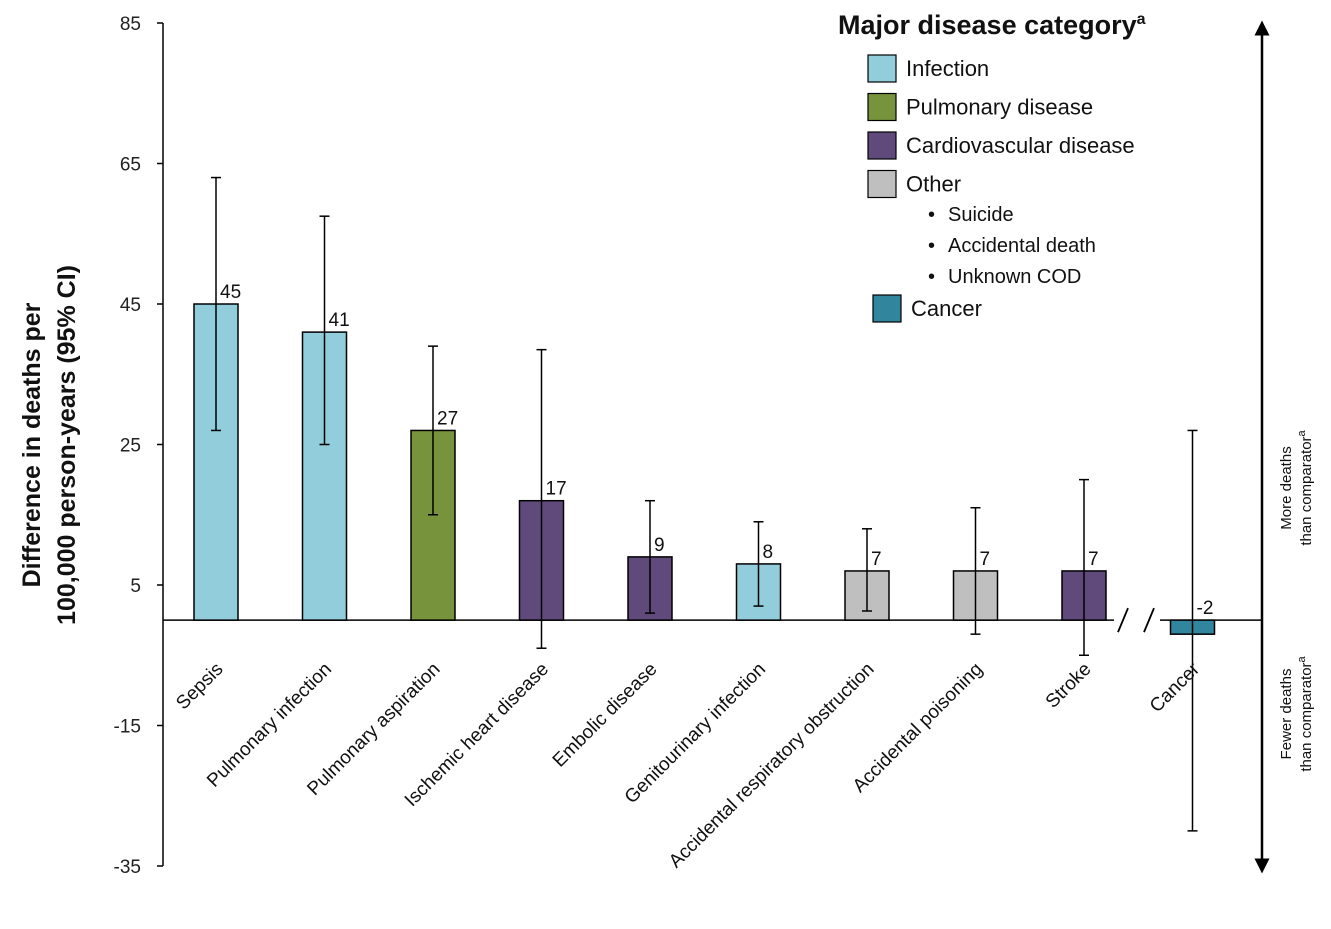 This screenshot has height=929, width=1331. Describe the element at coordinates (1069, 686) in the screenshot. I see `category-label: Stroke` at that location.